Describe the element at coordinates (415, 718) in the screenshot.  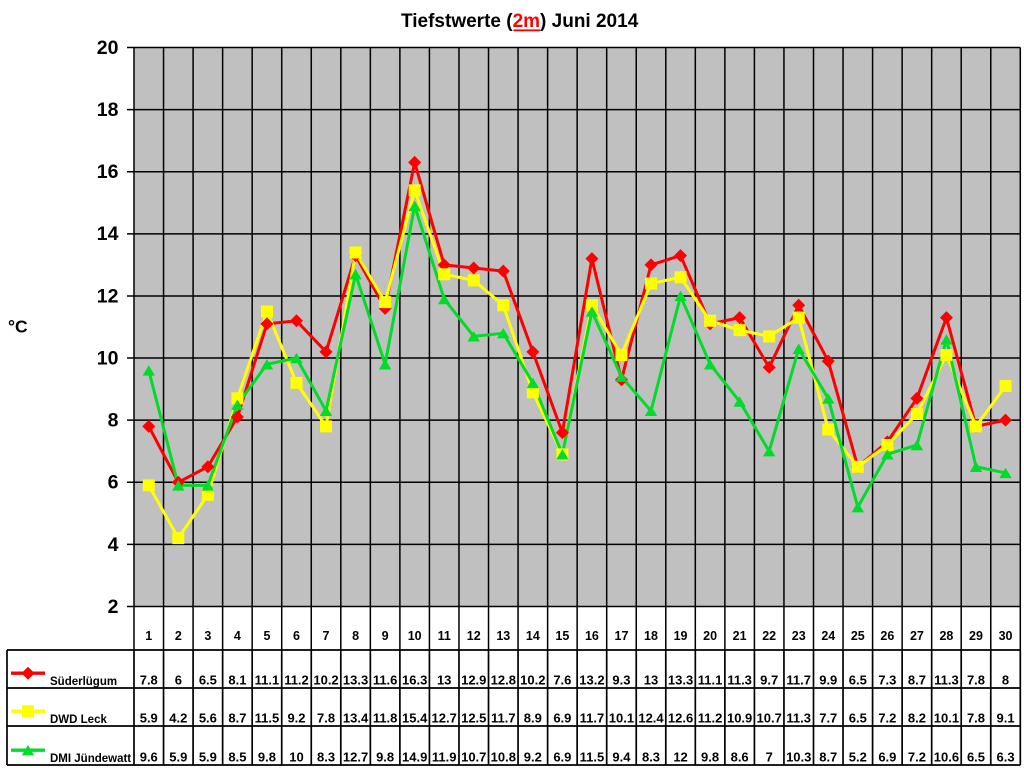
I see `svg-text: 15.4` at that location.